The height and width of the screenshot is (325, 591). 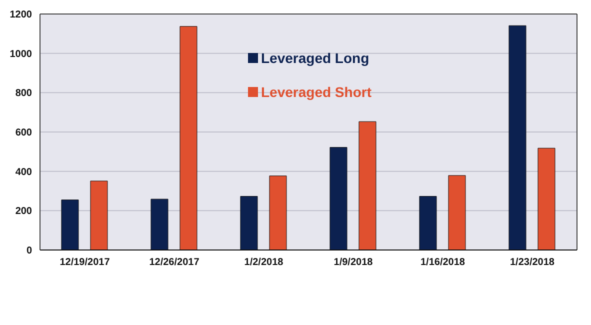 What do you see at coordinates (316, 92) in the screenshot?
I see `legend-label: Leveraged Short` at bounding box center [316, 92].